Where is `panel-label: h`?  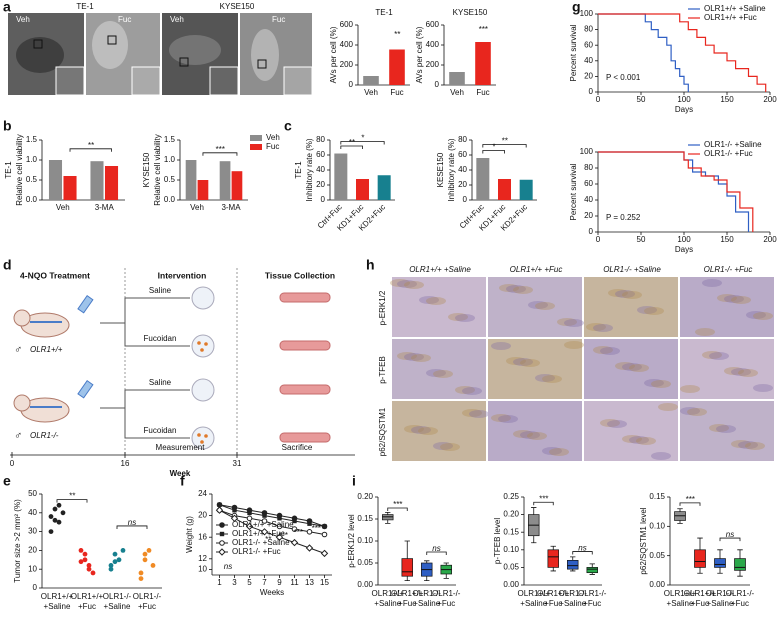
panel-label: h is located at coordinates (370, 265).